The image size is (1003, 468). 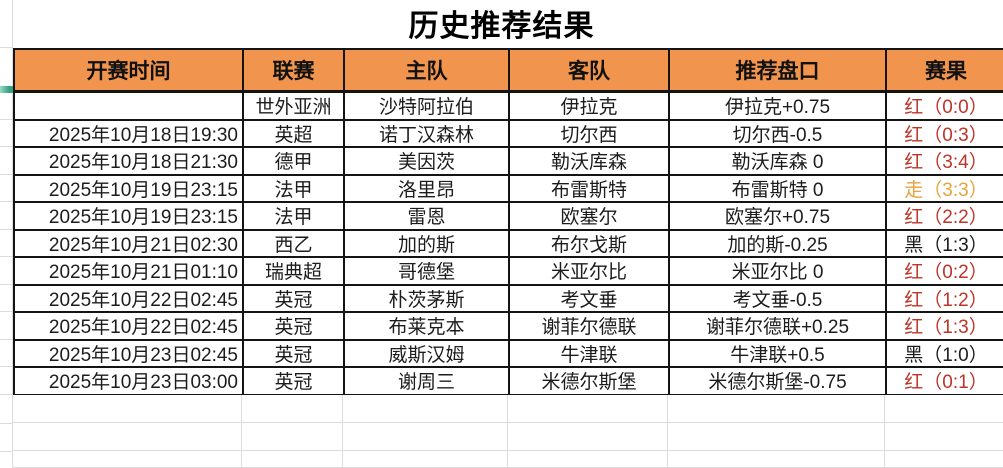 What do you see at coordinates (778, 327) in the screenshot?
I see `handicap-cell: 谢菲尔德联+0.25` at bounding box center [778, 327].